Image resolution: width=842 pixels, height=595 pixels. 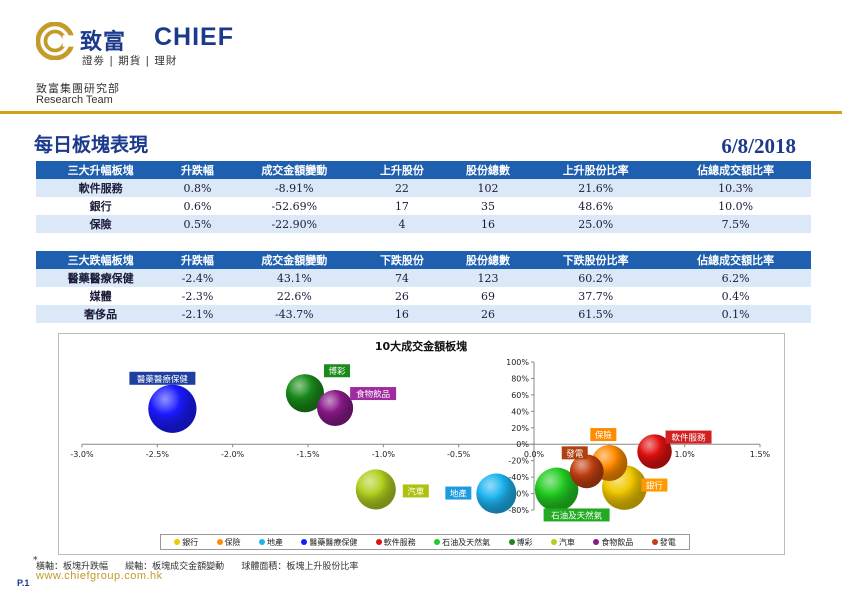 I want to click on table-cell: 銀行, so click(x=100, y=206).